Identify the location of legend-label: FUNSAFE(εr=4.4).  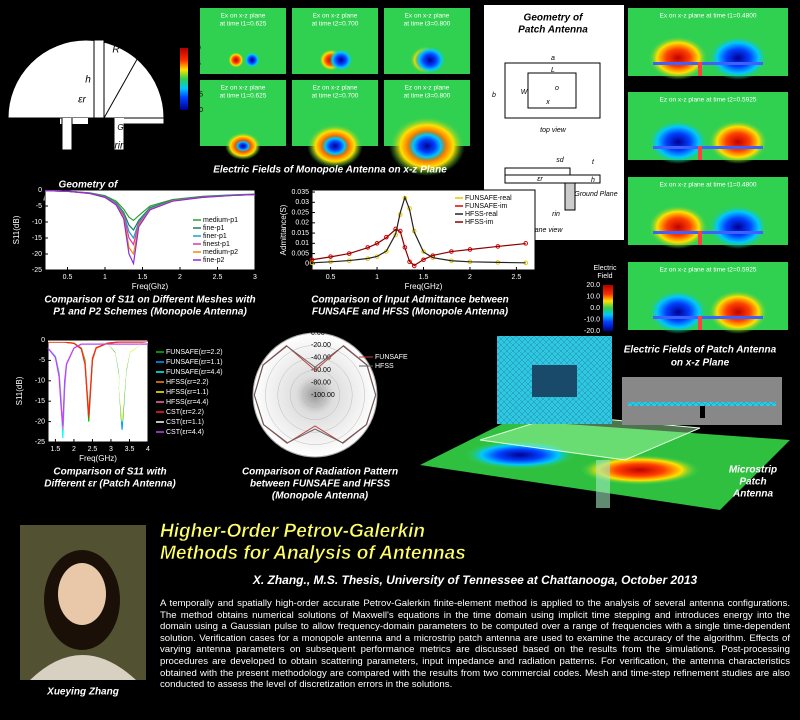
(194, 372).